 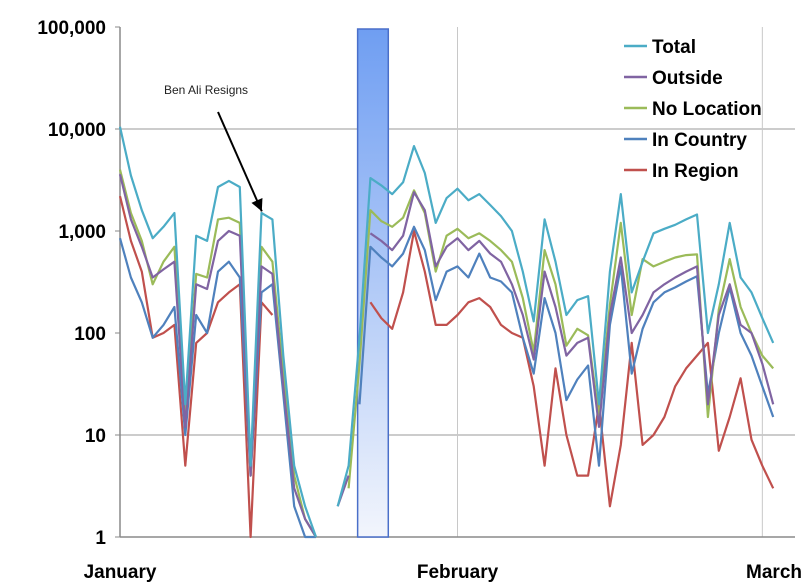 What do you see at coordinates (687, 78) in the screenshot?
I see `legend-label-outside: Outside` at bounding box center [687, 78].